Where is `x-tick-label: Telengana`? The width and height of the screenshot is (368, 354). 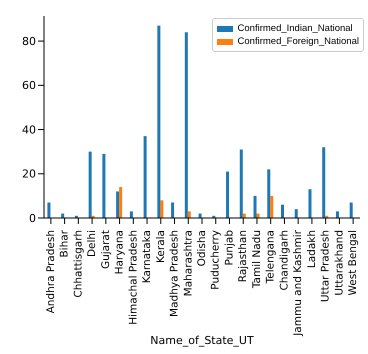 x-tick-label: Telengana is located at coordinates (270, 257).